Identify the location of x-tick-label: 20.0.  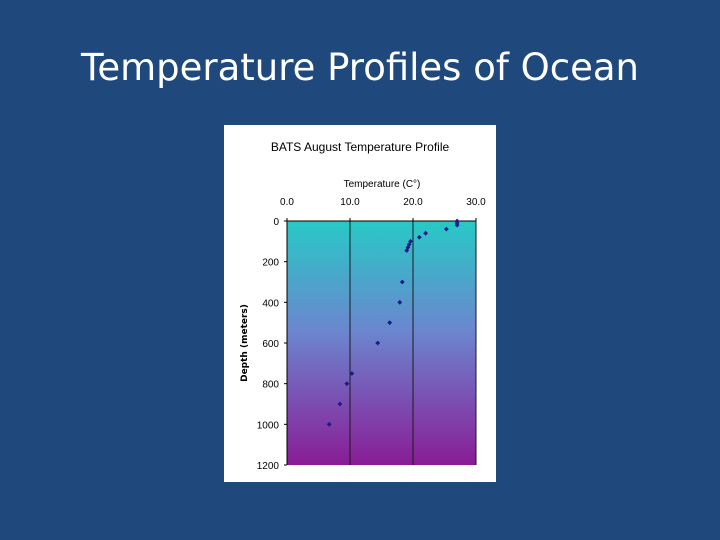
(413, 202).